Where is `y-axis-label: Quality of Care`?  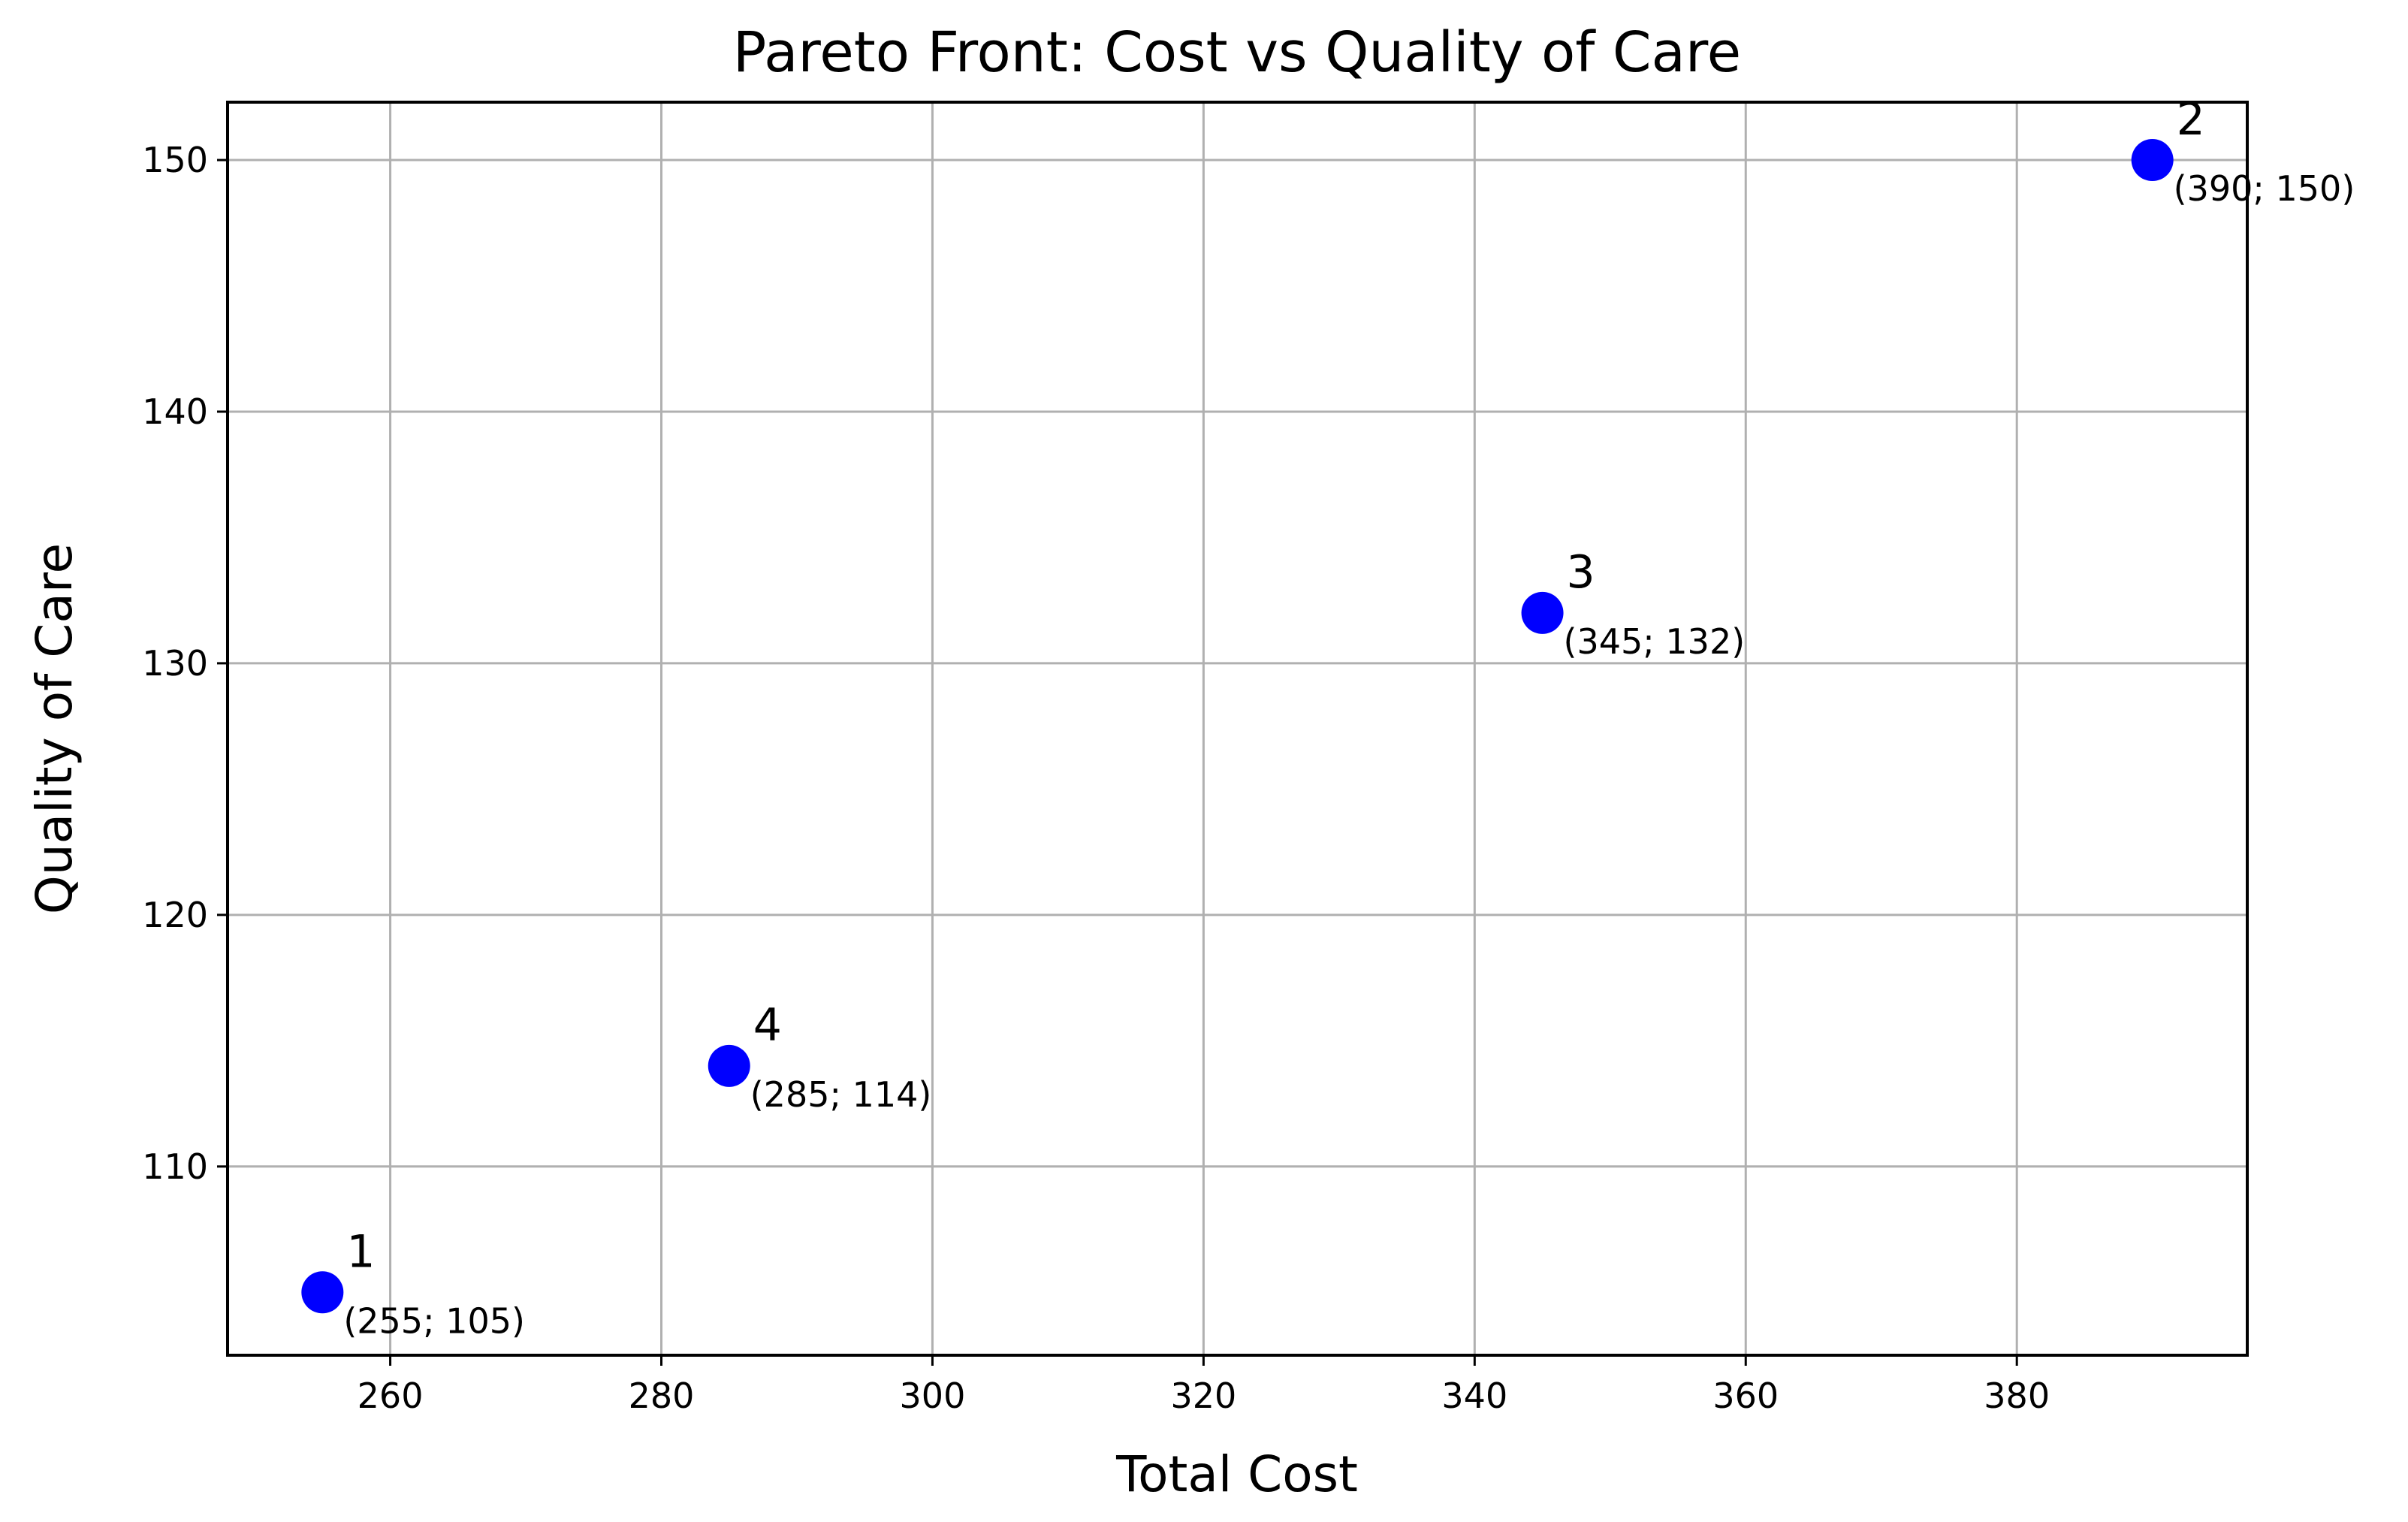
y-axis-label: Quality of Care is located at coordinates (54, 729).